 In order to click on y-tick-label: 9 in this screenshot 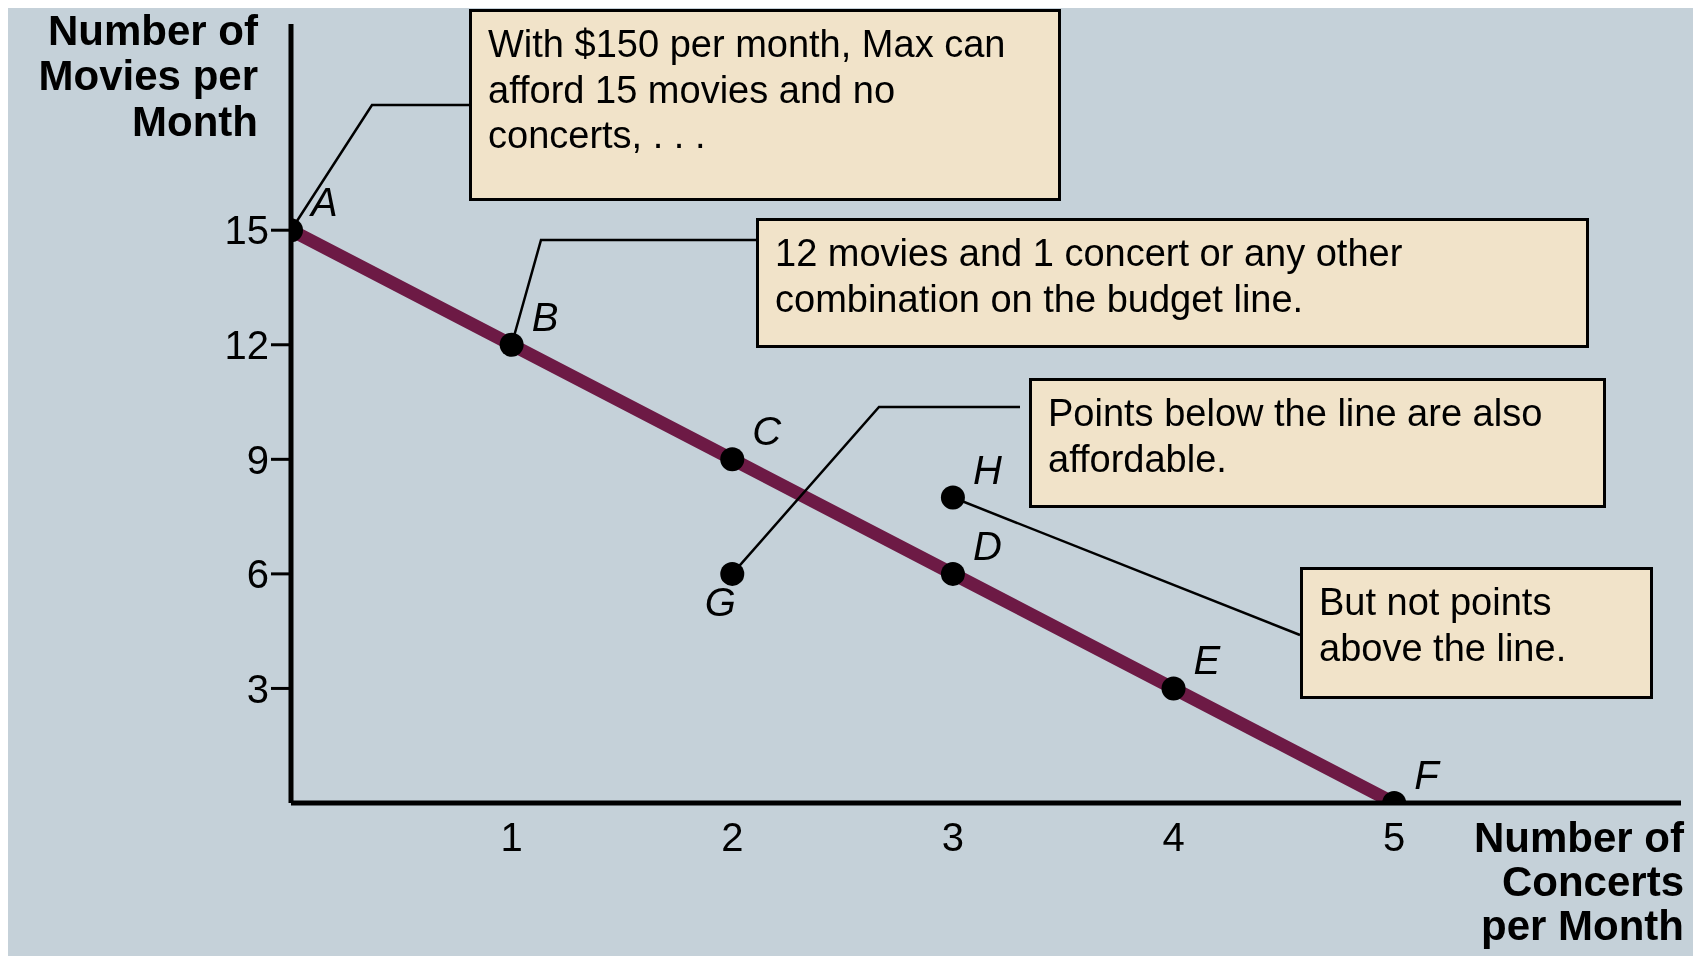, I will do `click(257, 459)`.